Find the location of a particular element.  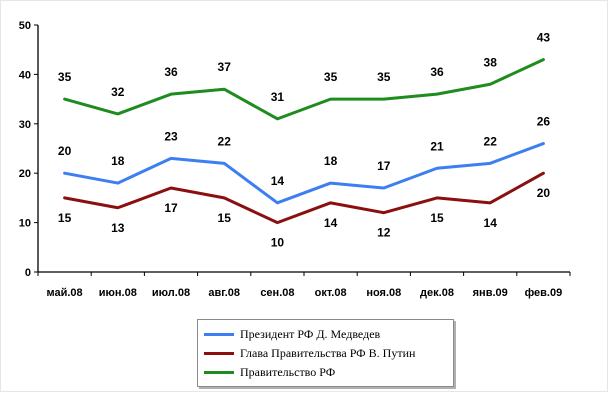

data-label-medvedev: 26 is located at coordinates (544, 122).